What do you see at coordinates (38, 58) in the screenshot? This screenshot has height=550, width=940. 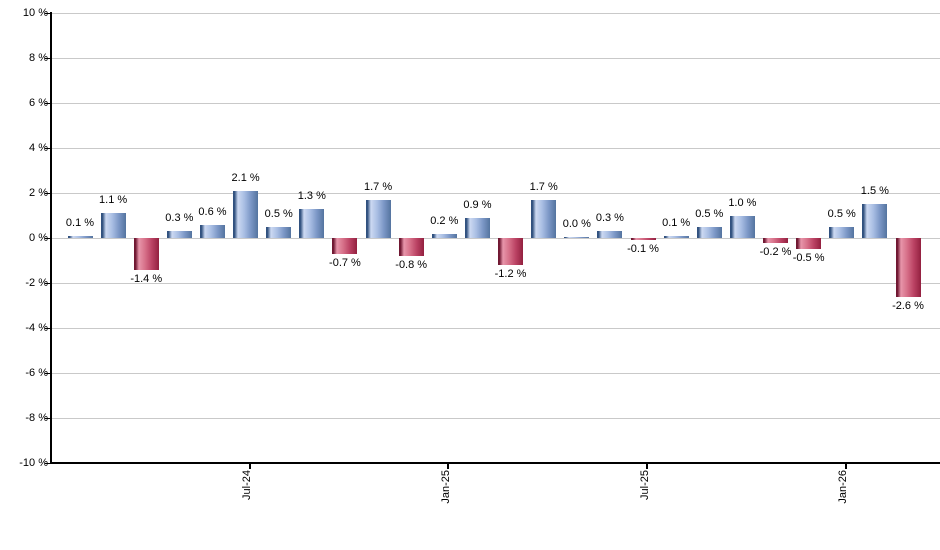 I see `y-axis-label: 8 %` at bounding box center [38, 58].